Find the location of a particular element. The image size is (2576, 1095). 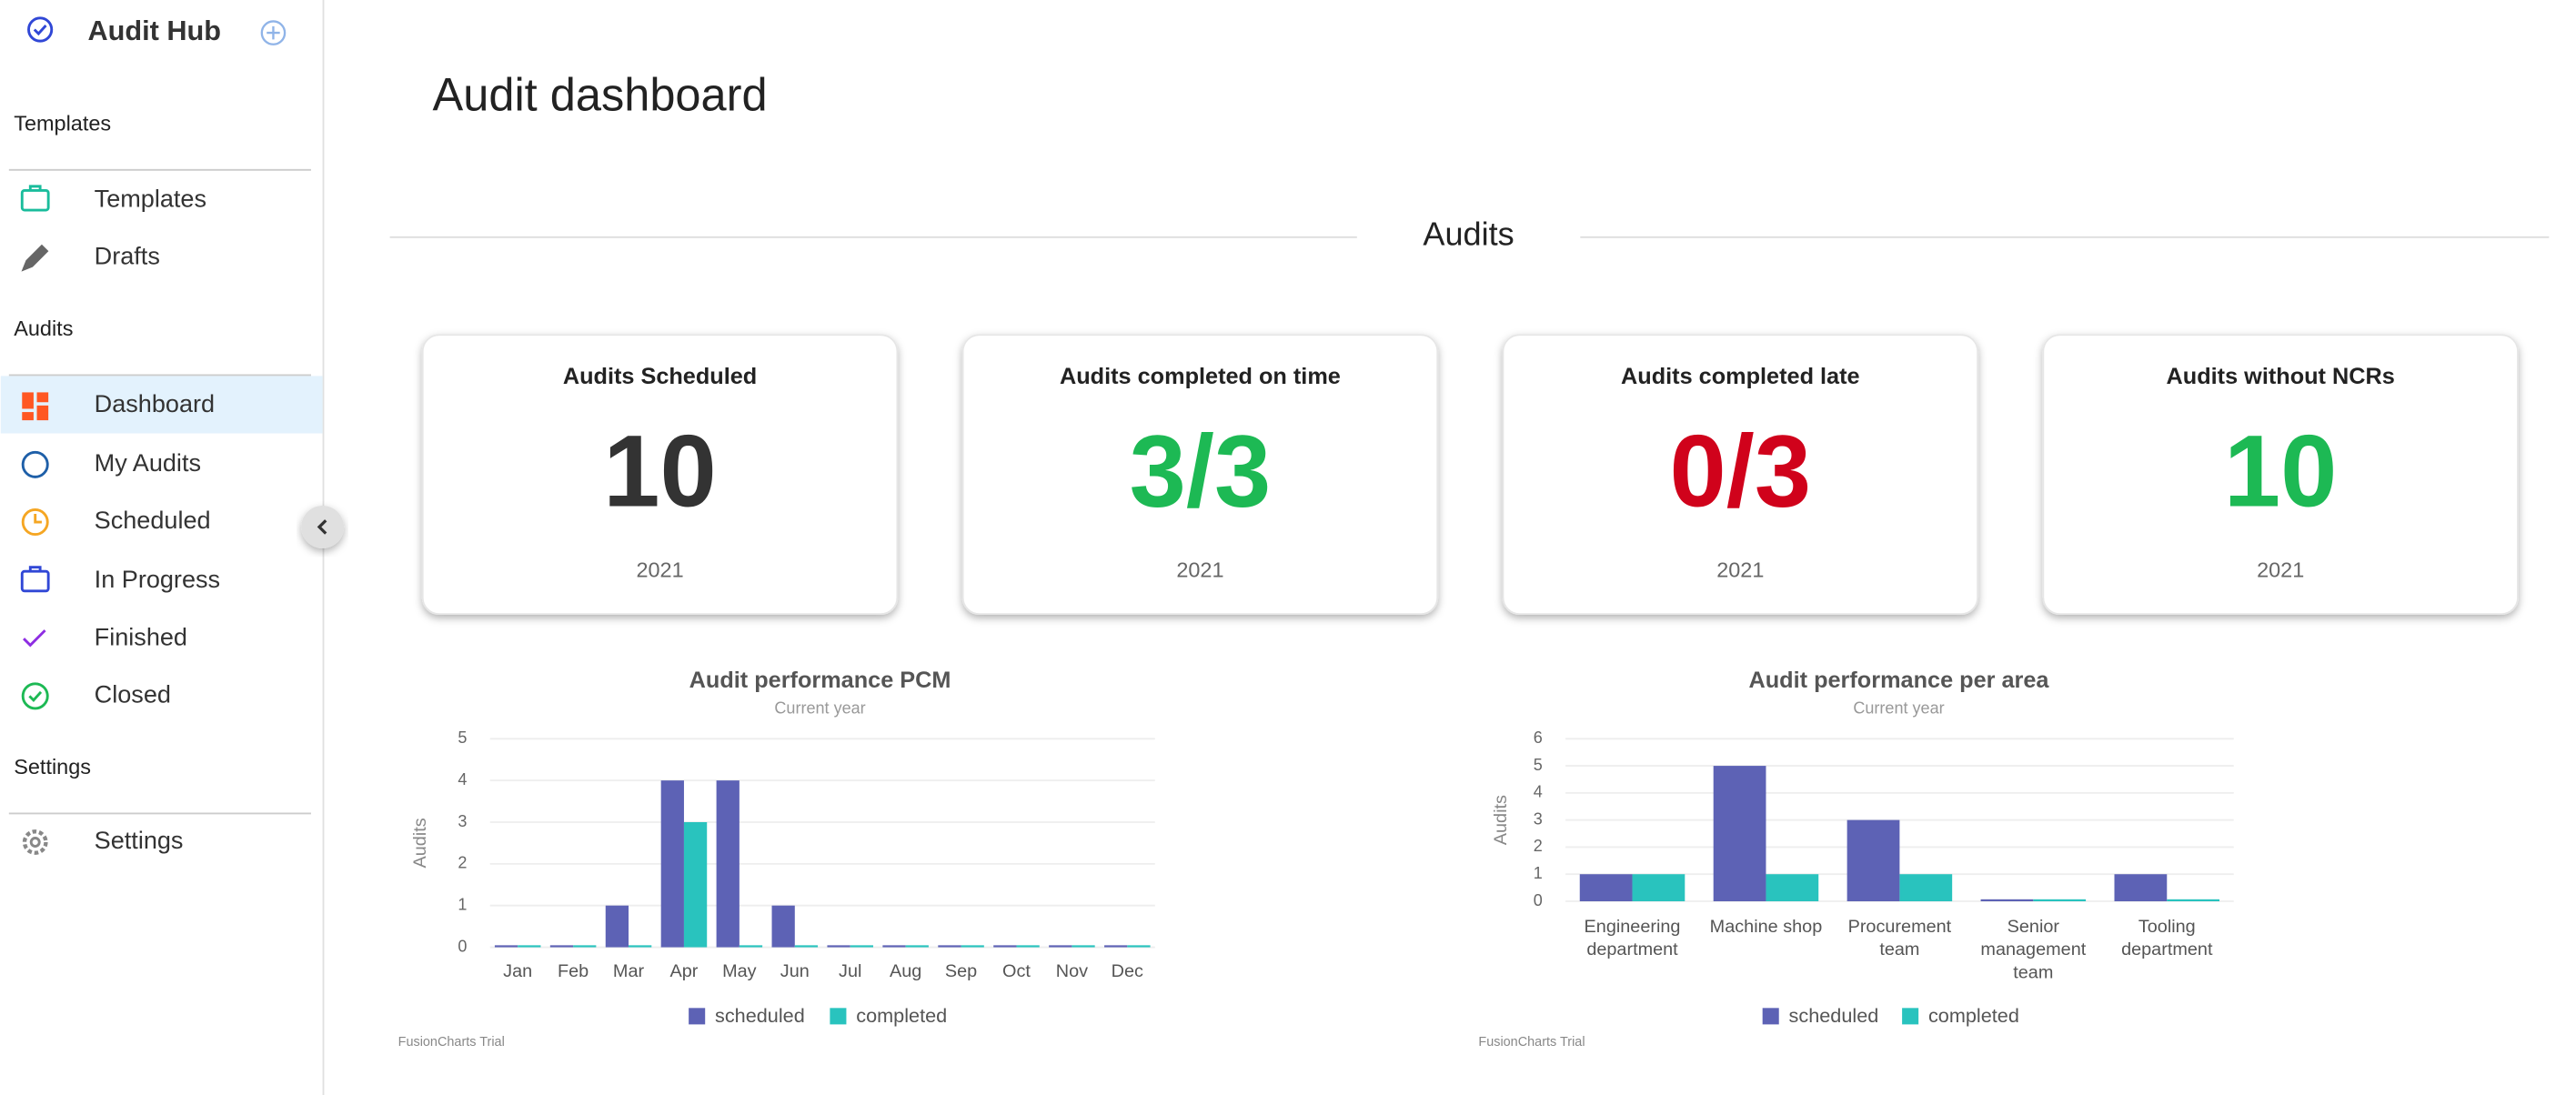

stat-card: Audits completed on time 3/3 2021 is located at coordinates (1200, 475).